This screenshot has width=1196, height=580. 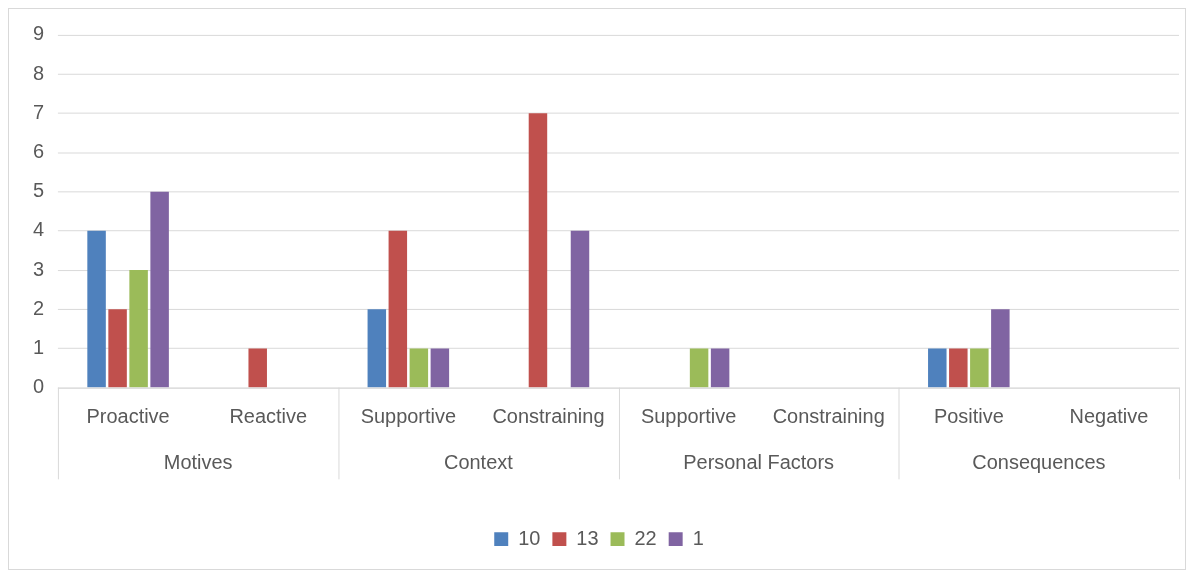 What do you see at coordinates (198, 461) in the screenshot?
I see `text: Motives` at bounding box center [198, 461].